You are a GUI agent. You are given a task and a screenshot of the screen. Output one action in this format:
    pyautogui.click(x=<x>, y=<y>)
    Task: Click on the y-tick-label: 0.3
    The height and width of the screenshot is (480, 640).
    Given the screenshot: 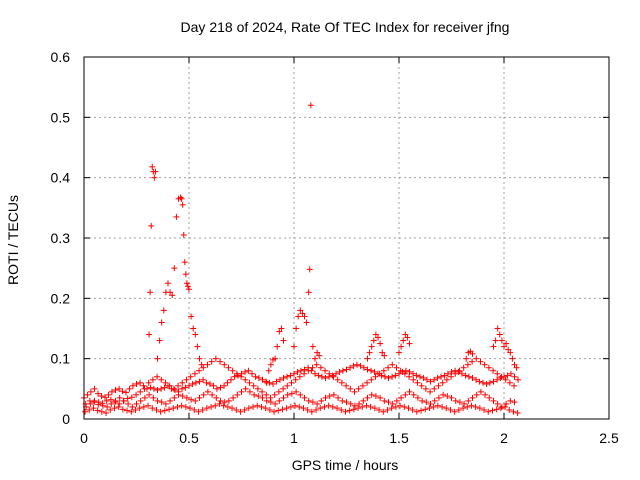 What is the action you would take?
    pyautogui.click(x=61, y=238)
    